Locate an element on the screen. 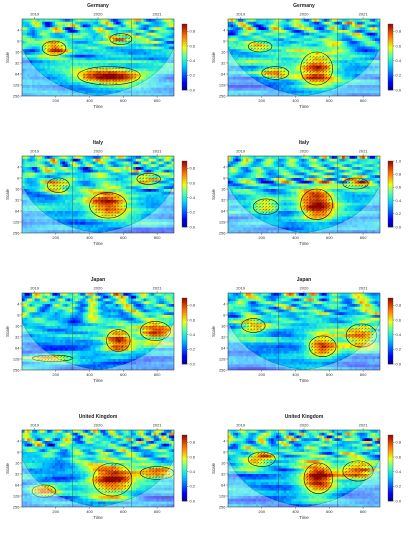  colorbar-segment is located at coordinates (184, 81).